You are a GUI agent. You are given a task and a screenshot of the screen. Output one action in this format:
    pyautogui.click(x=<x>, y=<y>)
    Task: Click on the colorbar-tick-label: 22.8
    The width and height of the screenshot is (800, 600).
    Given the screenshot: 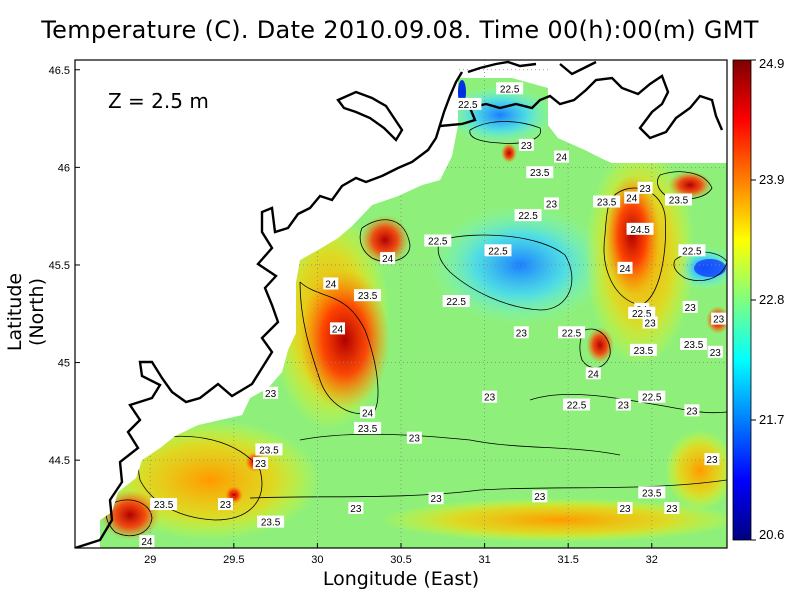 What is the action you would take?
    pyautogui.click(x=771, y=299)
    